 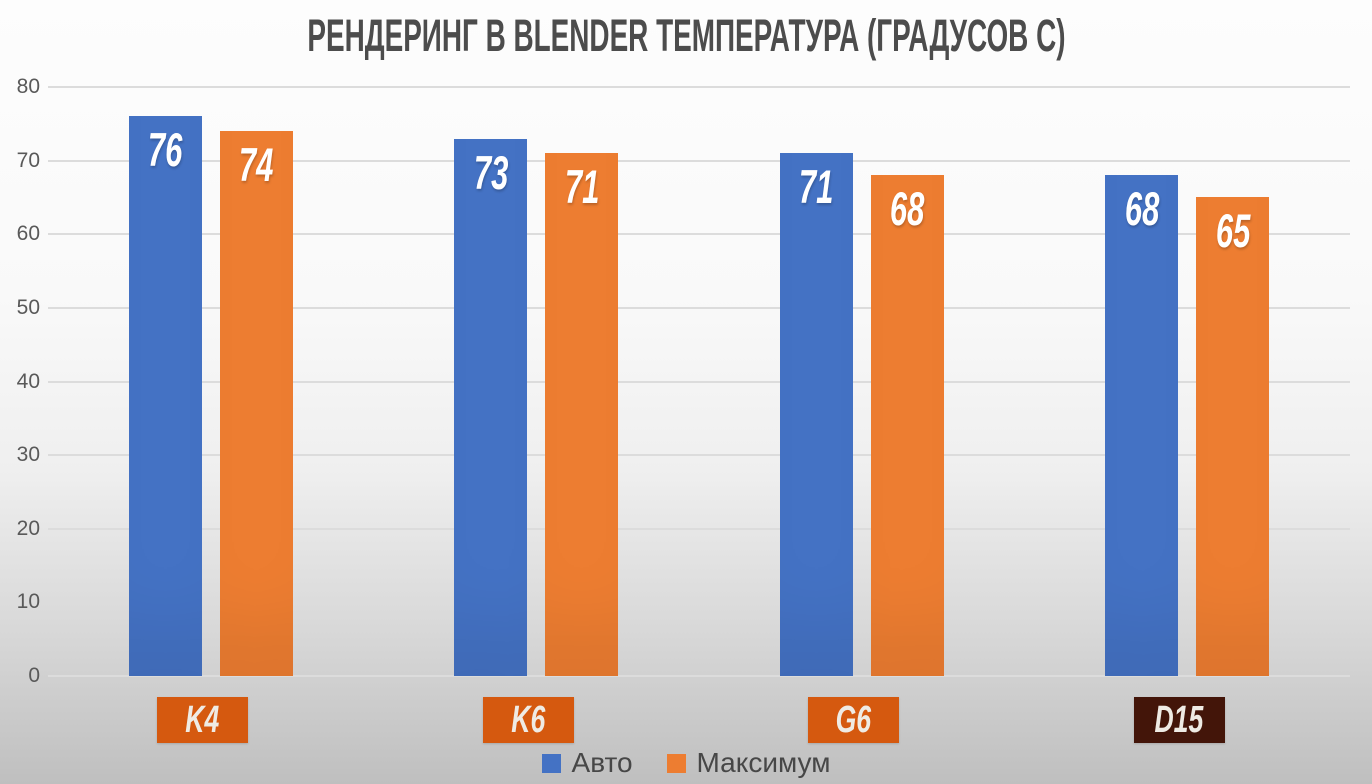 I want to click on legend-swatch-series2, so click(x=676, y=763).